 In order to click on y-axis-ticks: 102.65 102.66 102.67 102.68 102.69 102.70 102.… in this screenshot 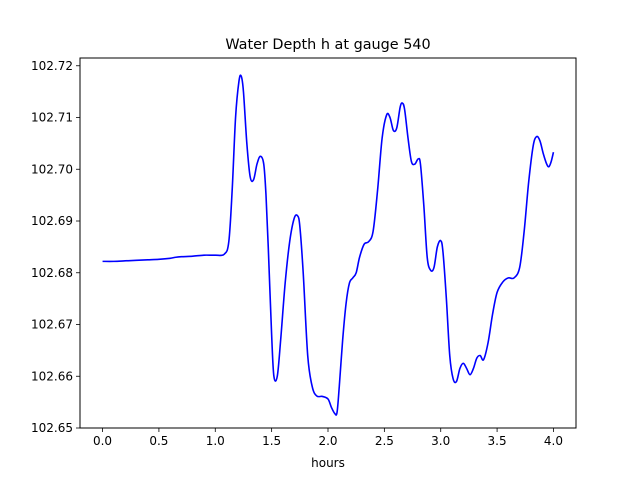, I will do `click(55, 247)`.